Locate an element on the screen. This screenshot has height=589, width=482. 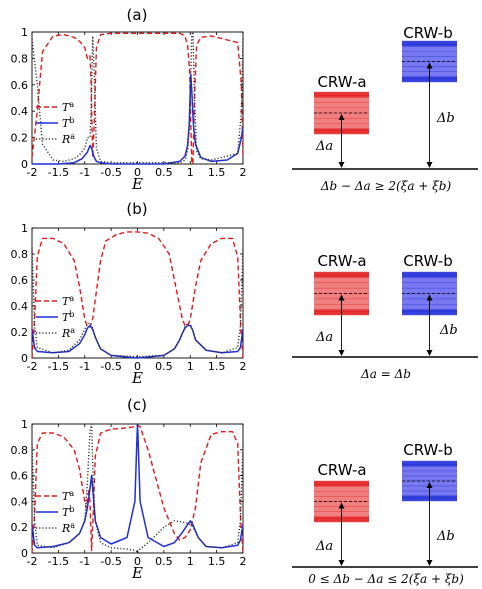
panel-title: (c) is located at coordinates (137, 405).